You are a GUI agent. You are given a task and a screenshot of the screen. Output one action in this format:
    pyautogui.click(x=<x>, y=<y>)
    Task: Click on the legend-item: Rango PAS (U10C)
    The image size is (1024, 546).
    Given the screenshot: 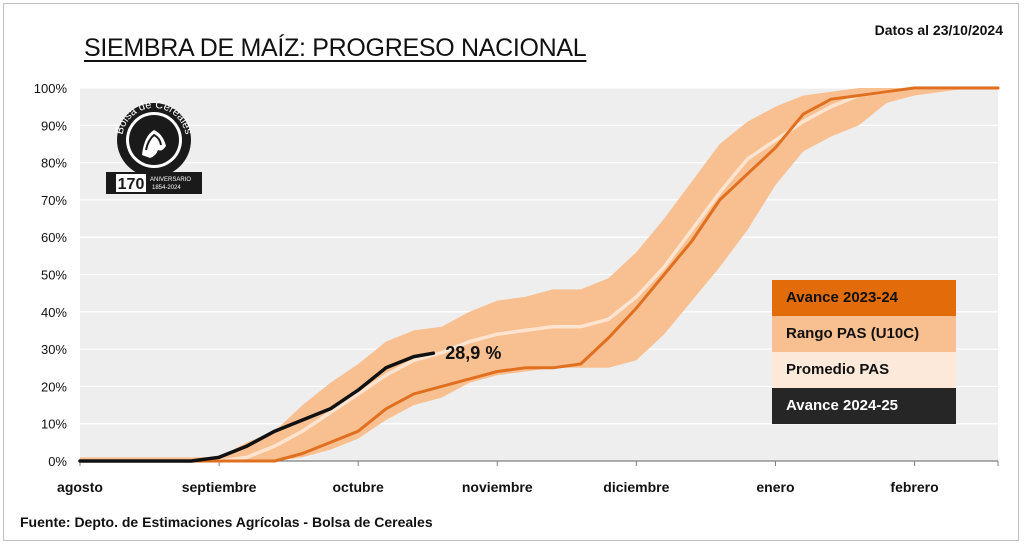 What is the action you would take?
    pyautogui.click(x=864, y=334)
    